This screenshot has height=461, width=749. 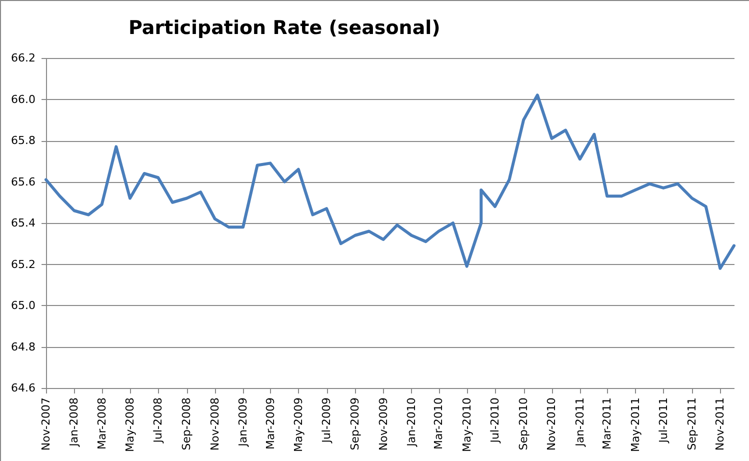 I want to click on x-tick-label: May-2009, so click(x=298, y=425).